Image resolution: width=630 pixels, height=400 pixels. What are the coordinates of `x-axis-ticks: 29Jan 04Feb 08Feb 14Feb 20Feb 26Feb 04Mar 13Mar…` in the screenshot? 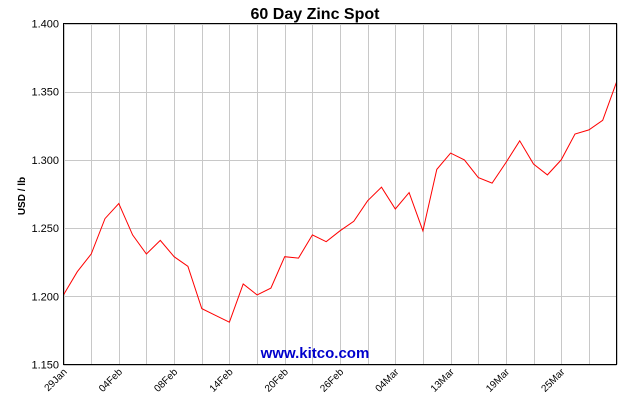 It's located at (305, 380).